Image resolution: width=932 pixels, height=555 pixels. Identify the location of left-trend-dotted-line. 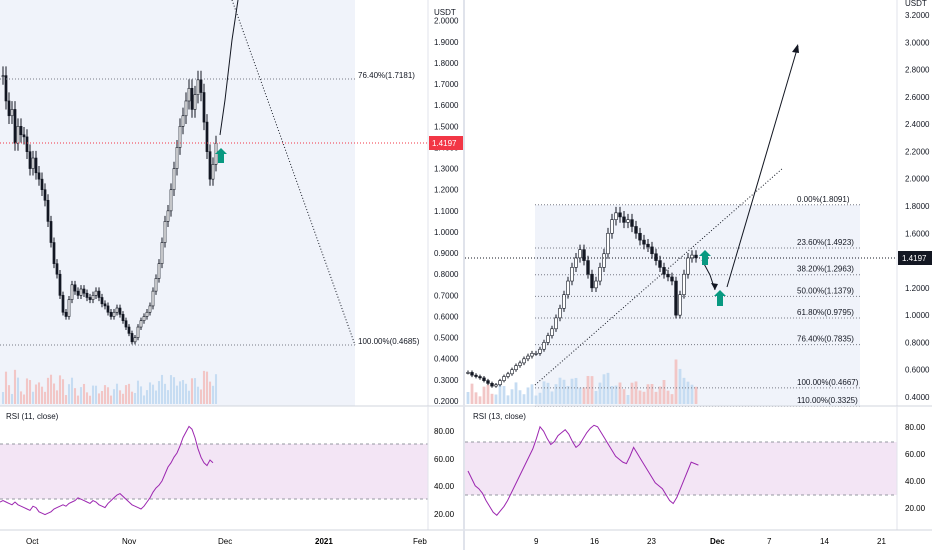
(293, 173).